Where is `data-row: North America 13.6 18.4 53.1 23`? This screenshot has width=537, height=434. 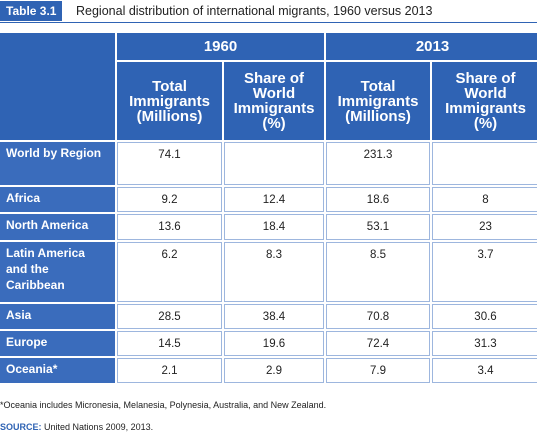 data-row: North America 13.6 18.4 53.1 23 is located at coordinates (268, 227).